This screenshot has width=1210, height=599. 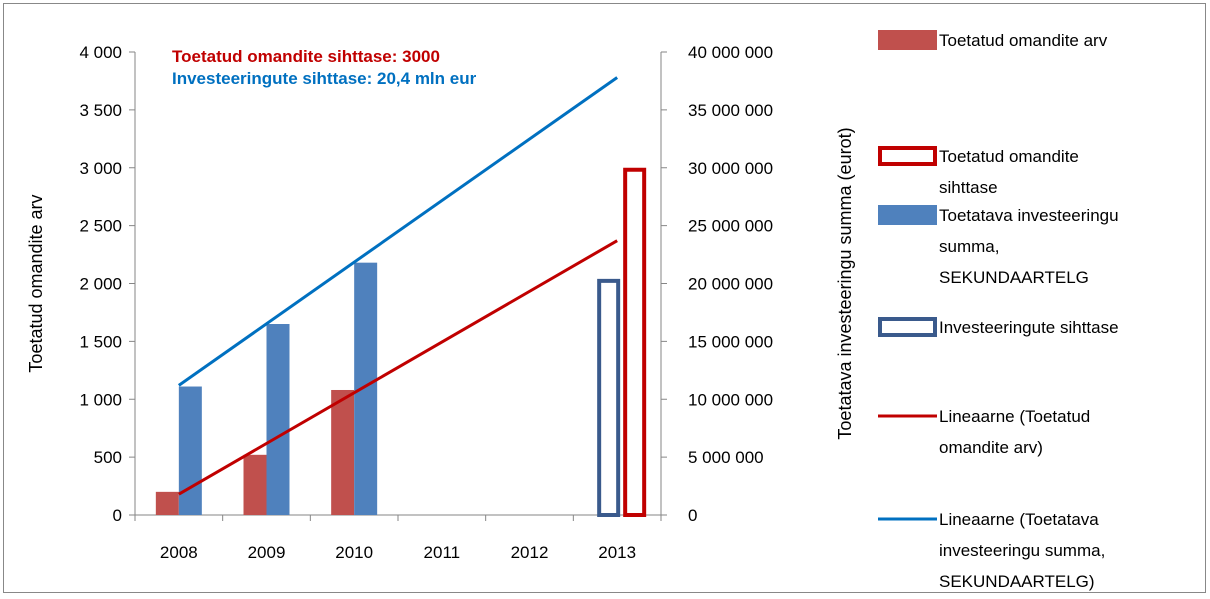 I want to click on legend-label: SEKUNDAARTELG, so click(x=1014, y=277).